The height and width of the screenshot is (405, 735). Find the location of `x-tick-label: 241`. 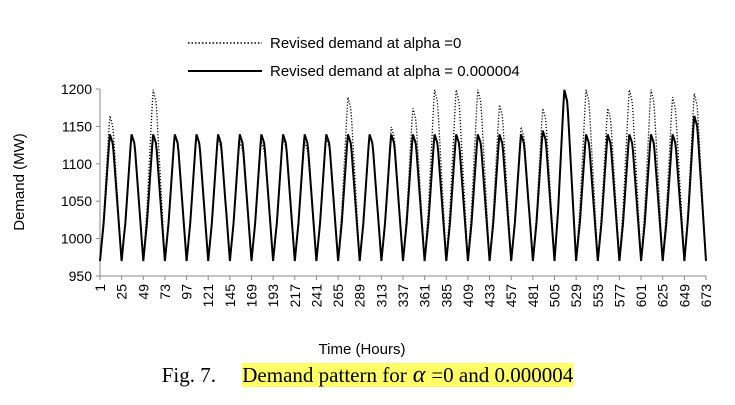

x-tick-label: 241 is located at coordinates (316, 296).